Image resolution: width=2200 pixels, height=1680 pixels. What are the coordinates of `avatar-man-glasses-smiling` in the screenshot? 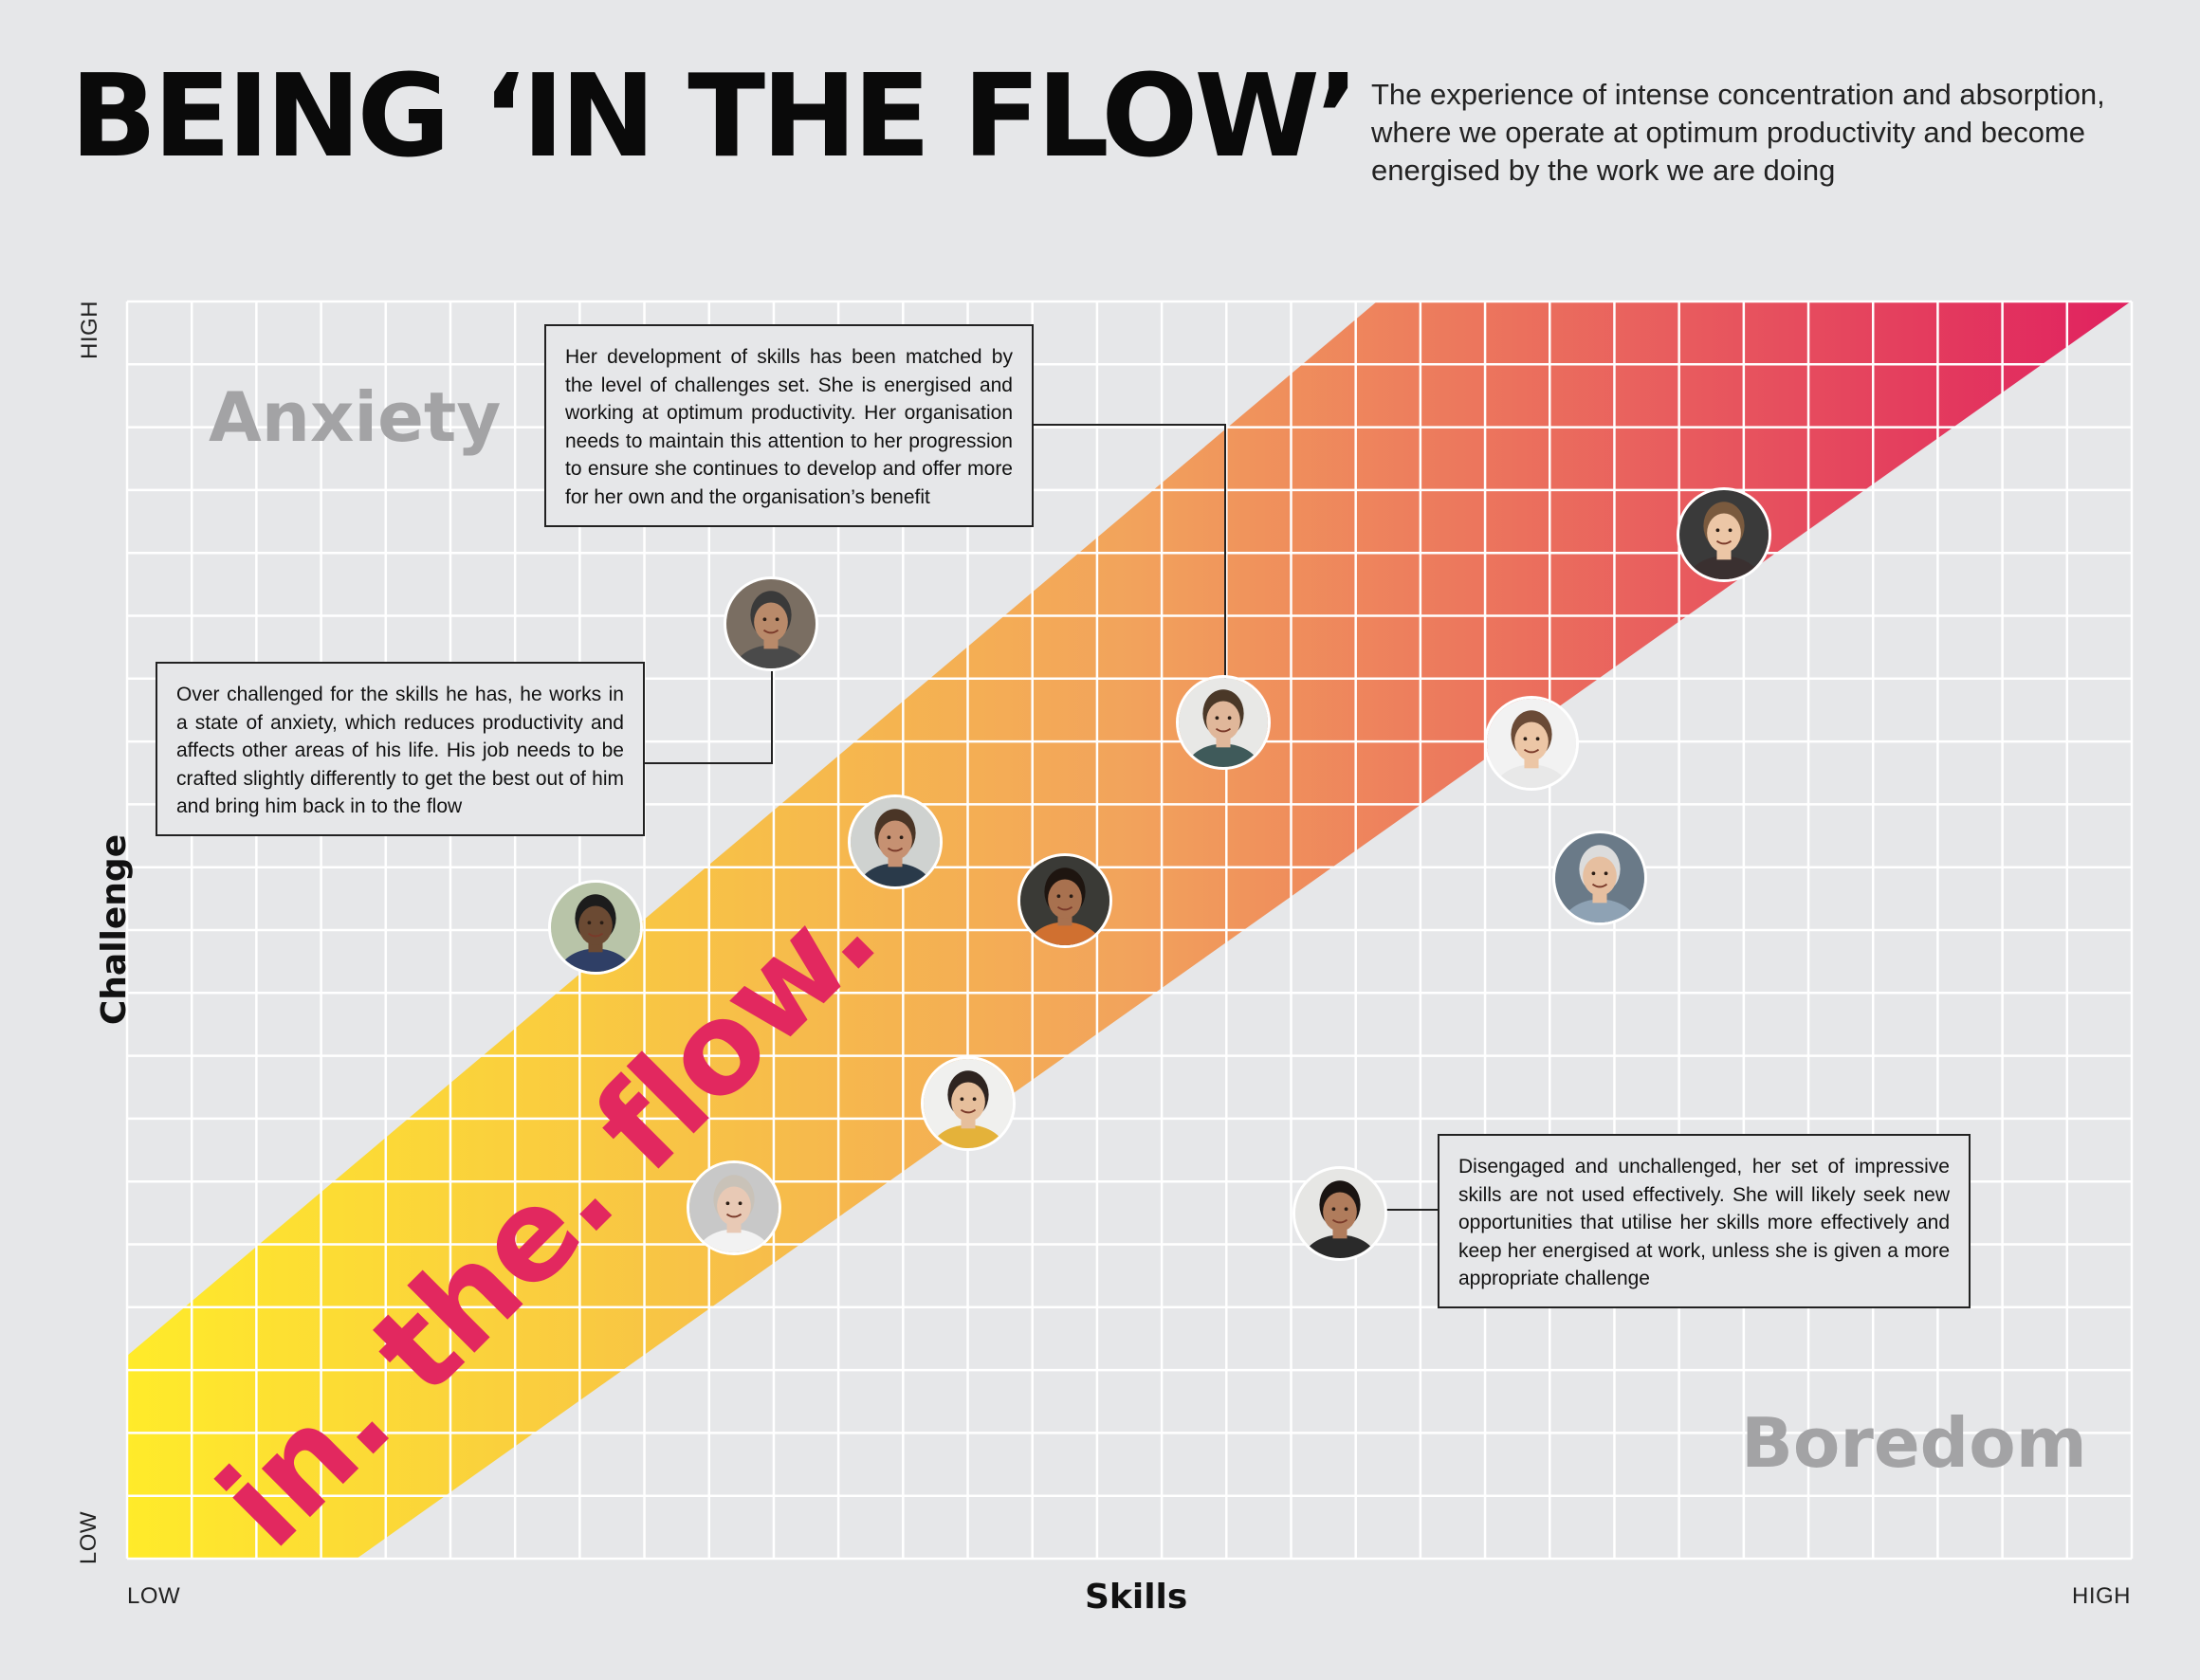 It's located at (895, 841).